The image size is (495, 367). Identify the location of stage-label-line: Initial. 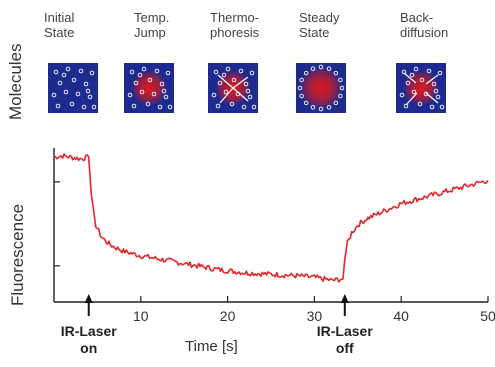
(59, 17).